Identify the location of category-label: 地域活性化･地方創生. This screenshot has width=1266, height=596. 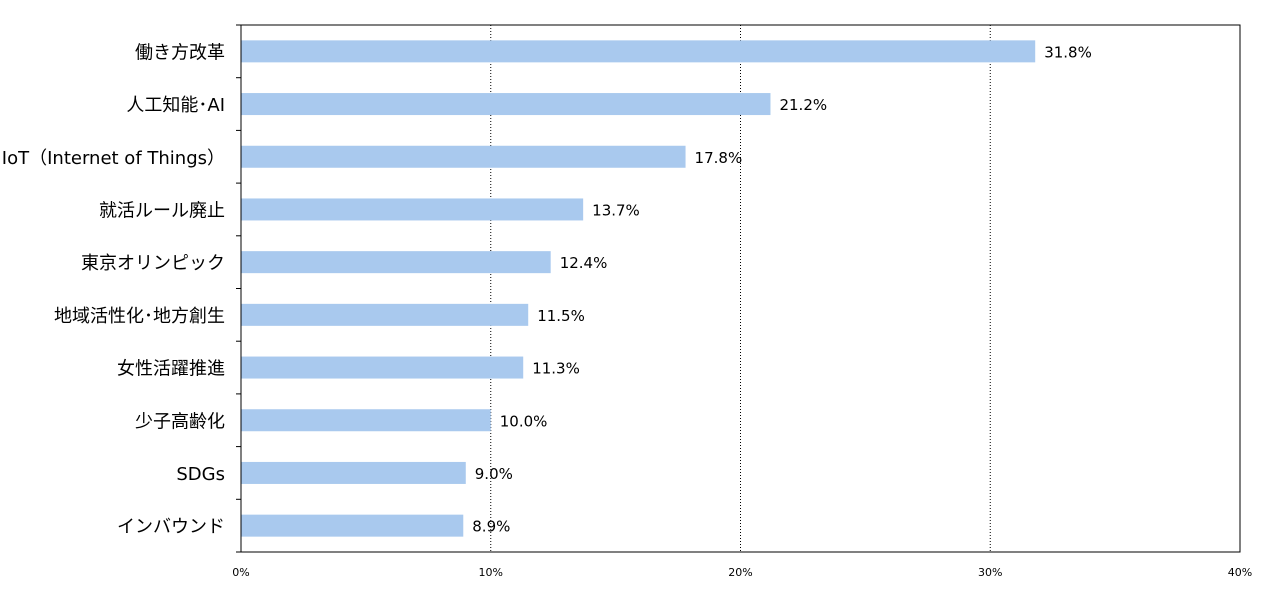
(139, 316).